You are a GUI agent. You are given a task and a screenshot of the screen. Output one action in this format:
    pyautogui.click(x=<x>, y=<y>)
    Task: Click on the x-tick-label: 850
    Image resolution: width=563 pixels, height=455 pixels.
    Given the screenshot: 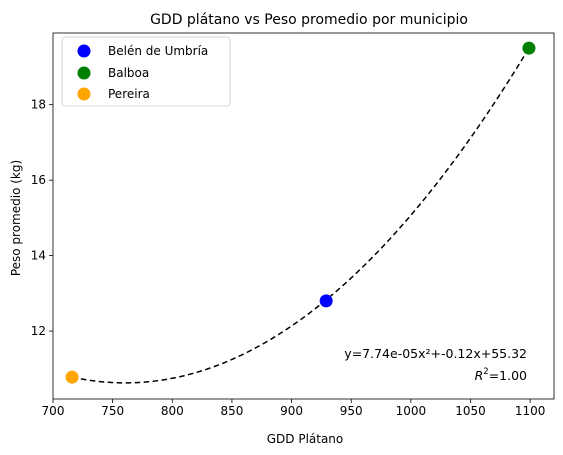 What is the action you would take?
    pyautogui.click(x=231, y=411)
    